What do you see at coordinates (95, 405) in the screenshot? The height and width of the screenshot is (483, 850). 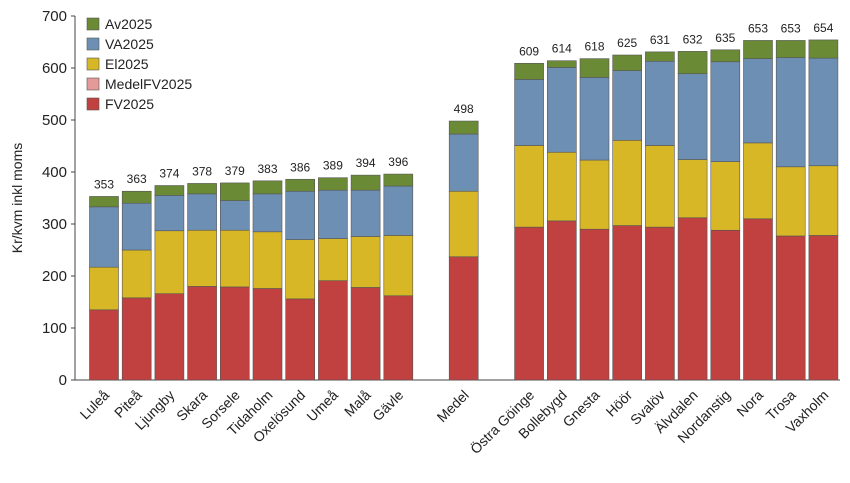 I see `x-tick-label: Luleå` at bounding box center [95, 405].